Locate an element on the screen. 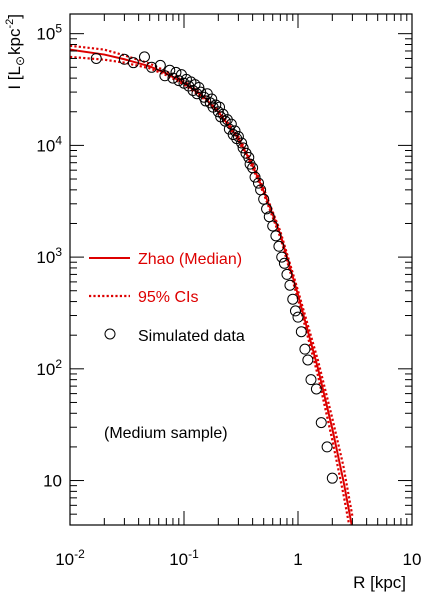  x-tick-label: 1 is located at coordinates (297, 559).